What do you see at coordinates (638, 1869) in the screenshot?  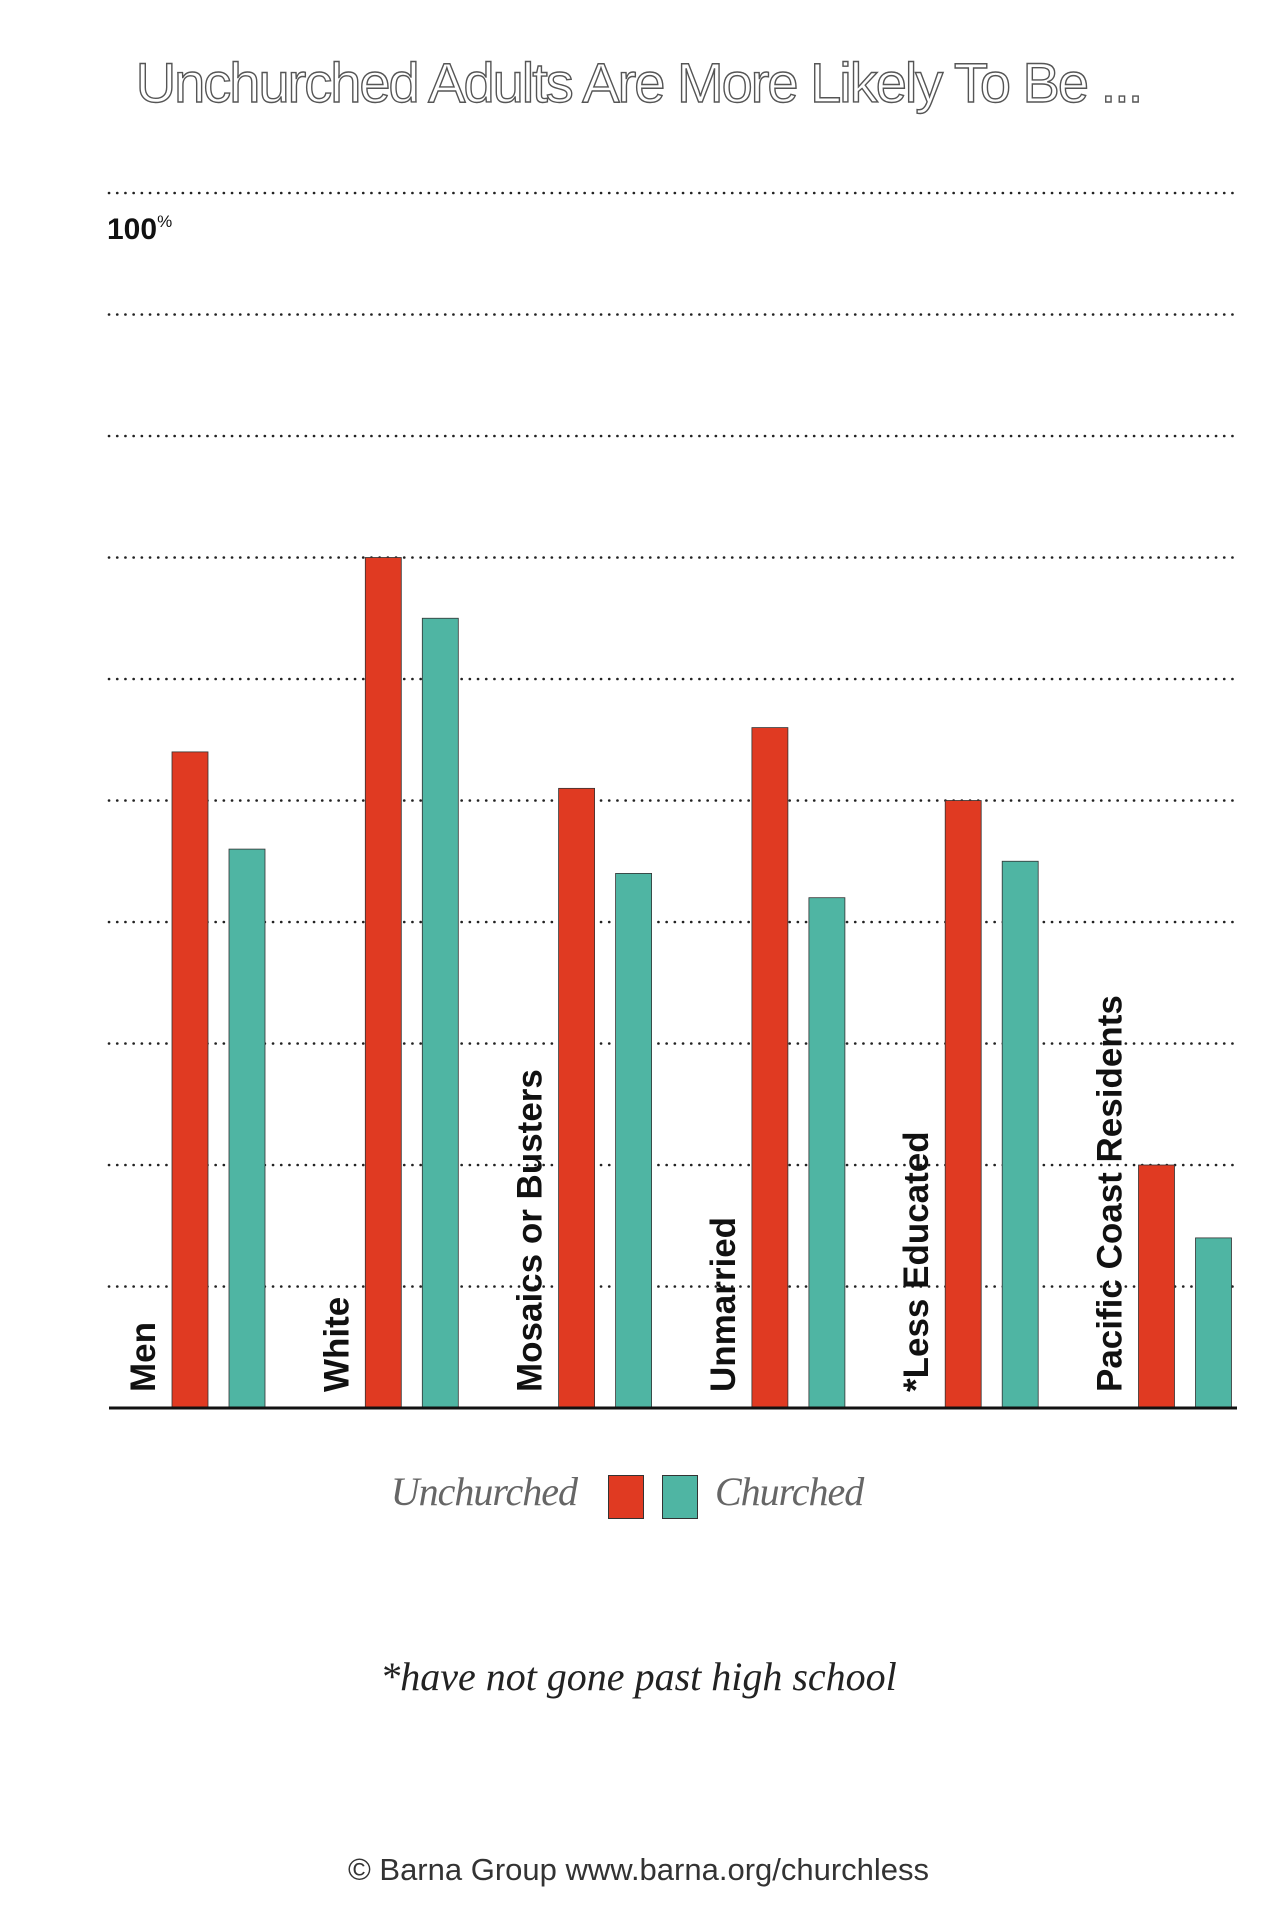 I see `credit-line: © Barna Group www.barna.org/churchless` at bounding box center [638, 1869].